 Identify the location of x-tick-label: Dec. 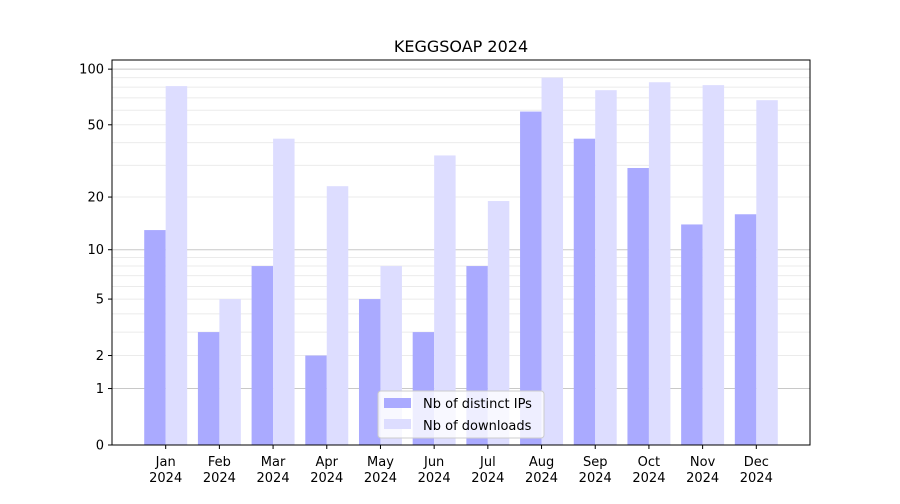
(756, 462).